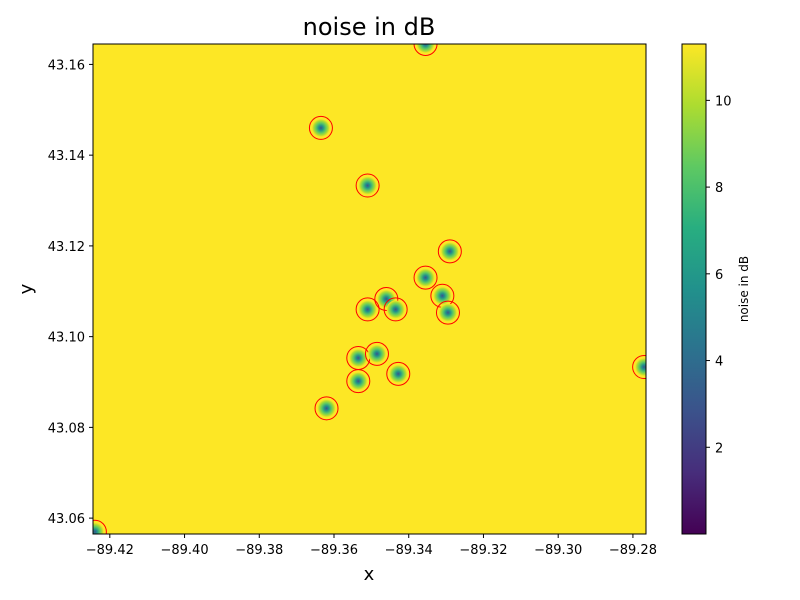 The width and height of the screenshot is (800, 600). I want to click on x-axis-label: x, so click(369, 574).